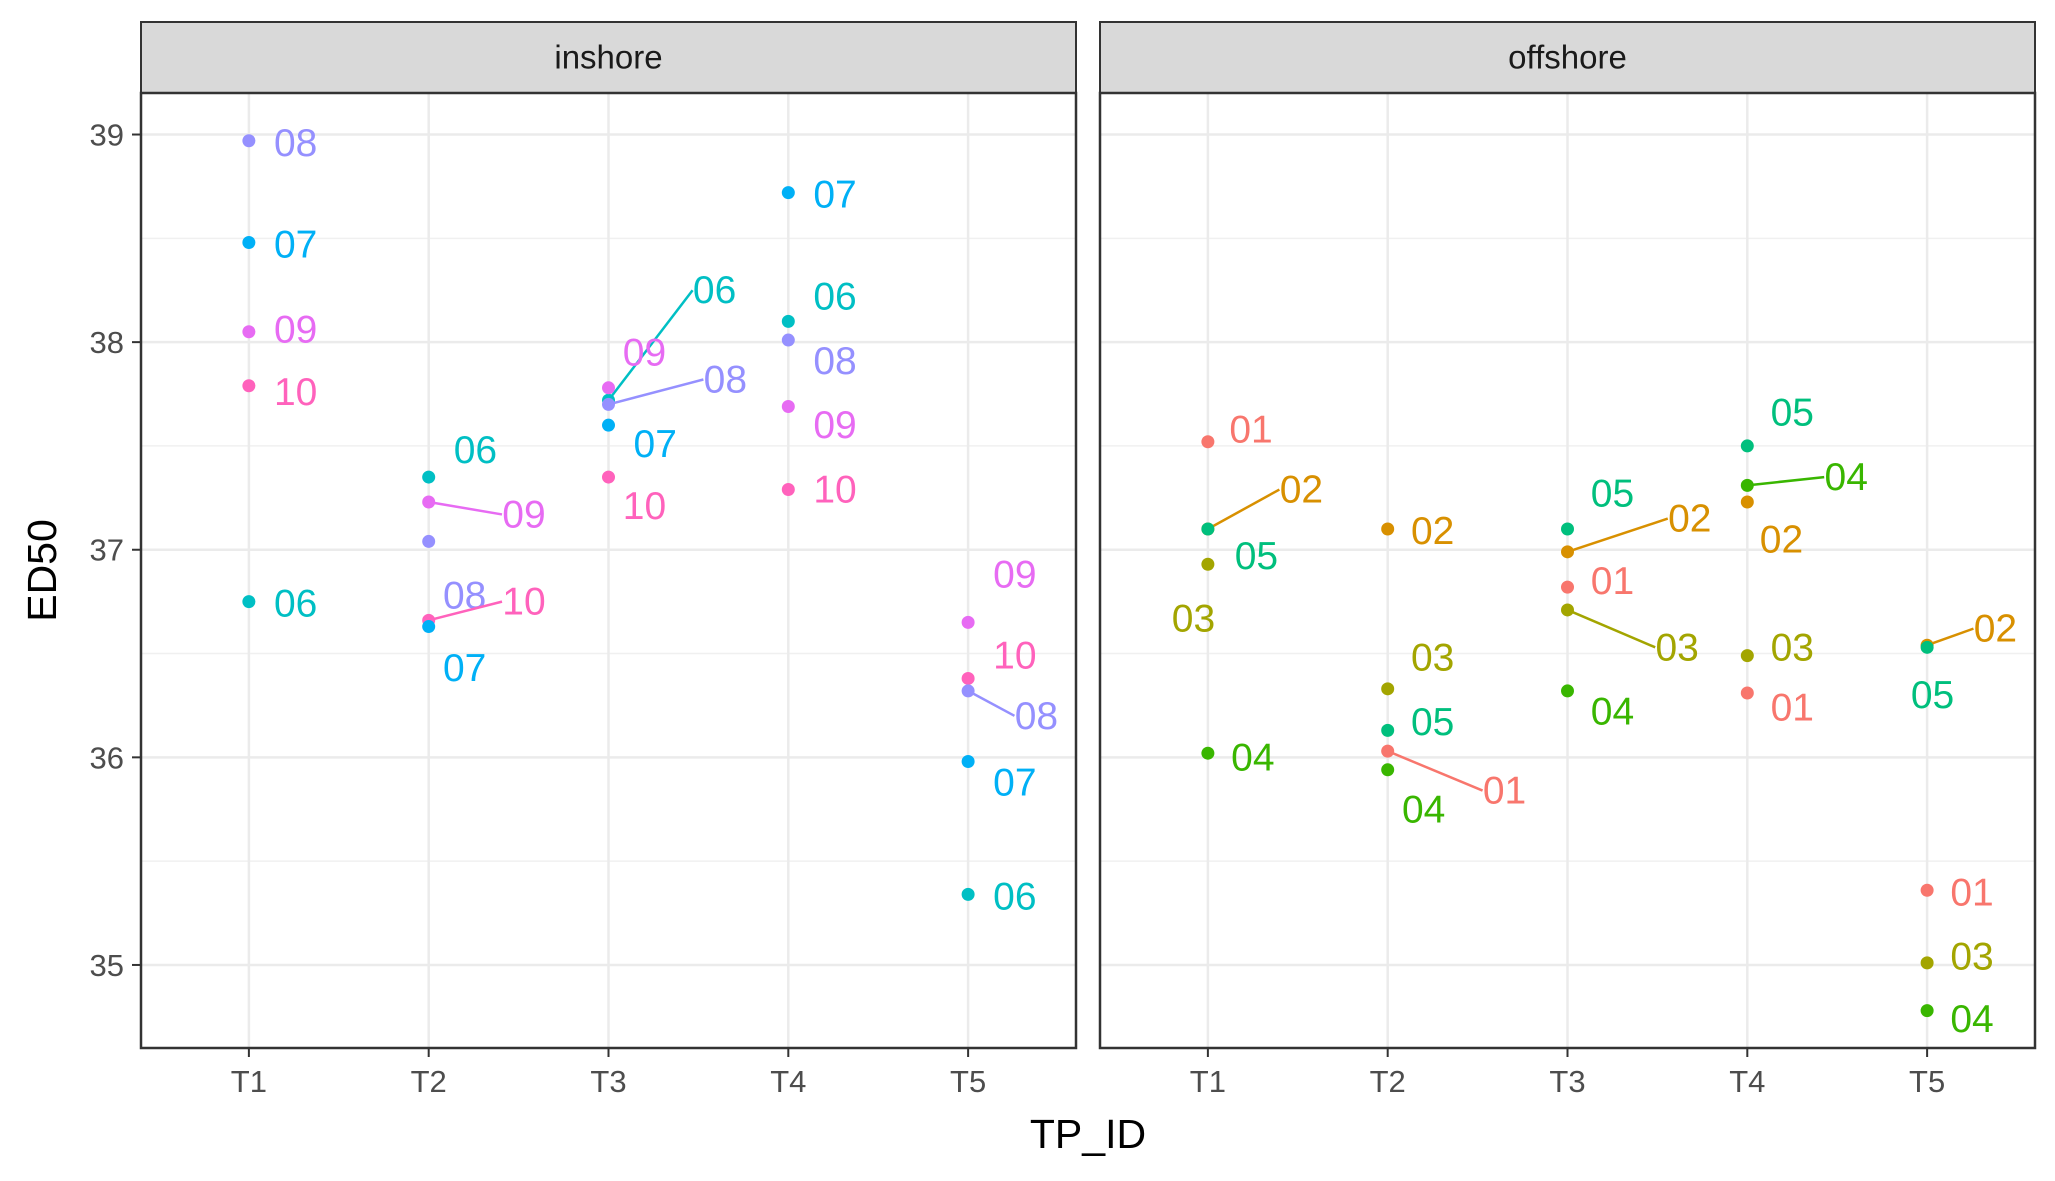 The height and width of the screenshot is (1181, 2055). What do you see at coordinates (107, 135) in the screenshot?
I see `y-tick-label: 39` at bounding box center [107, 135].